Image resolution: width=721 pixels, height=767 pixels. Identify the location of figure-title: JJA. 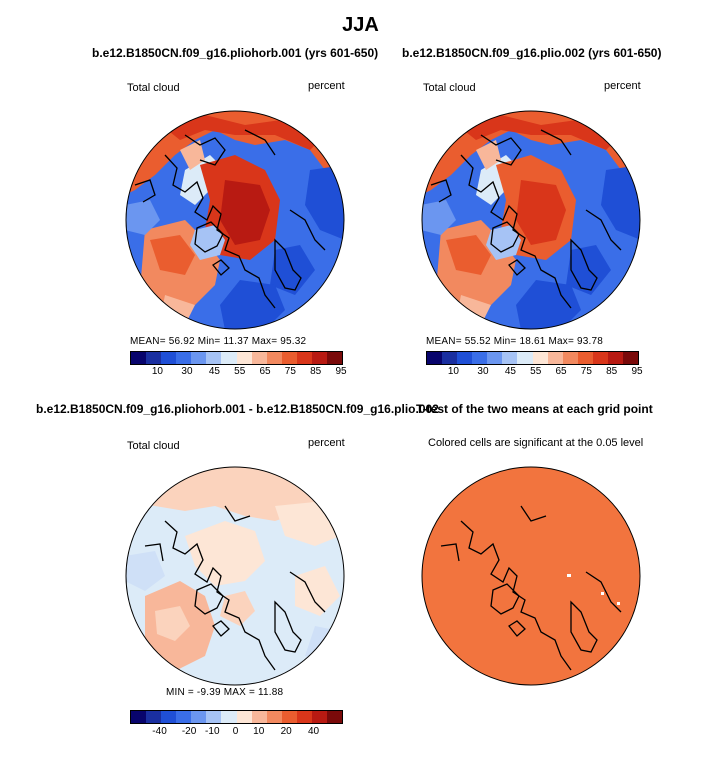
(360, 25).